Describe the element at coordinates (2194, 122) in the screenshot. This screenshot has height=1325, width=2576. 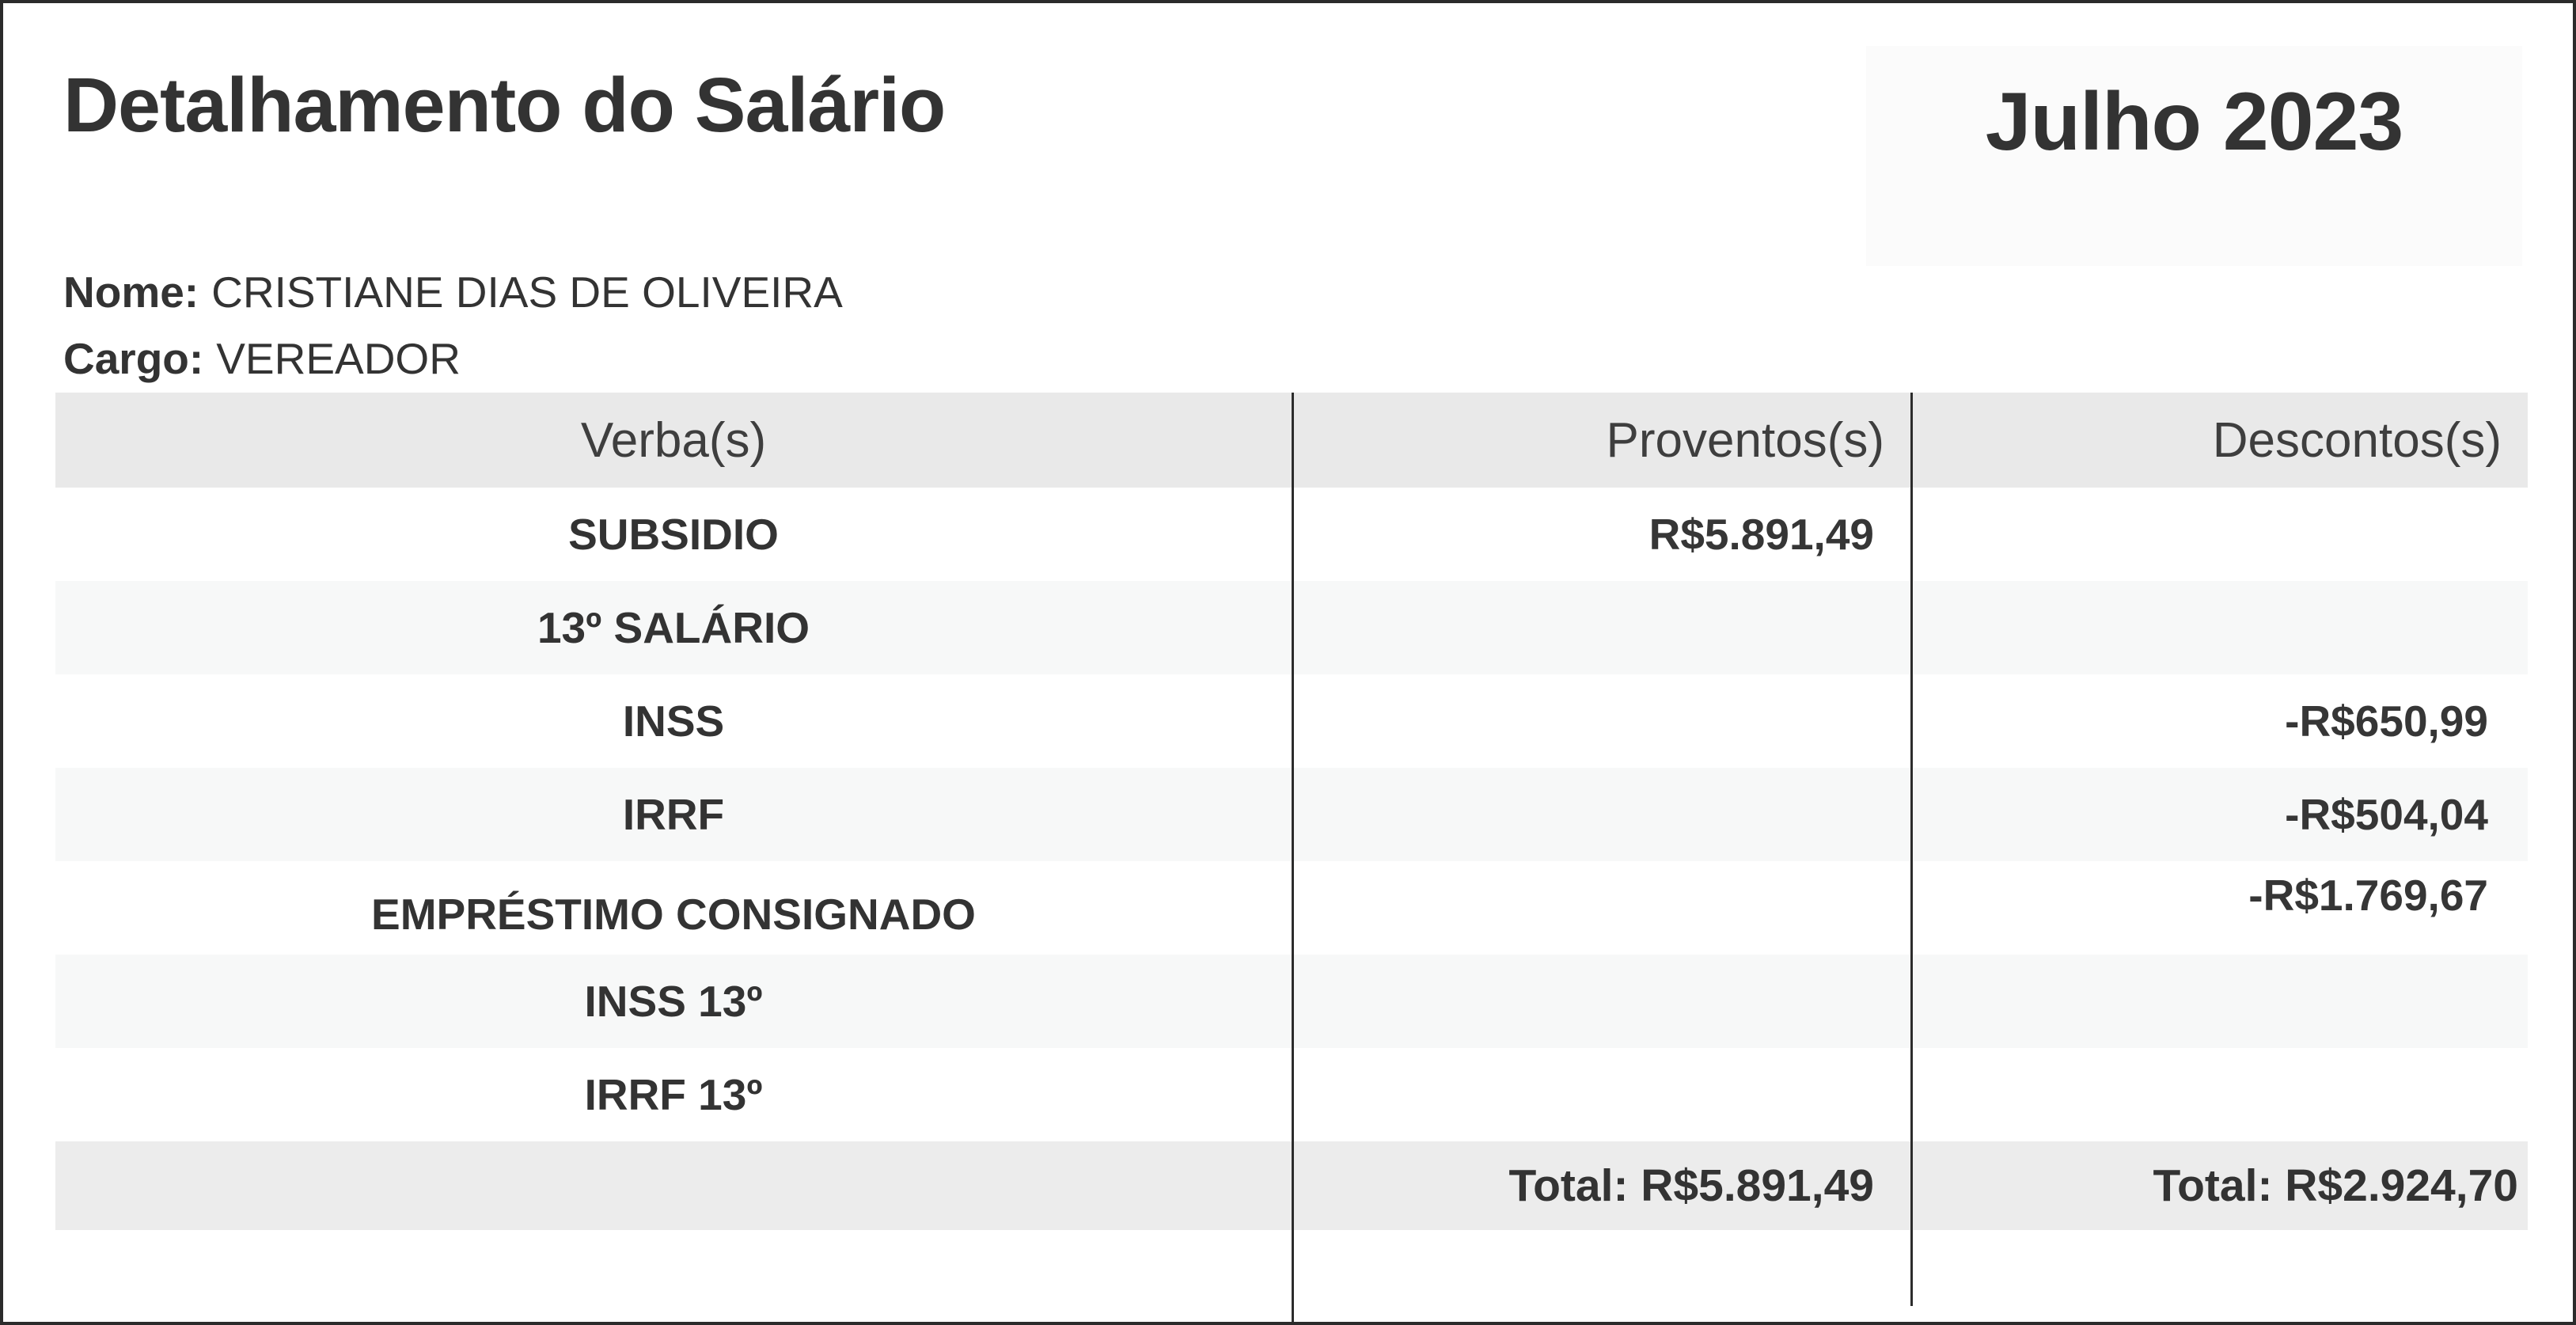
I see `period-label: Julho 2023` at that location.